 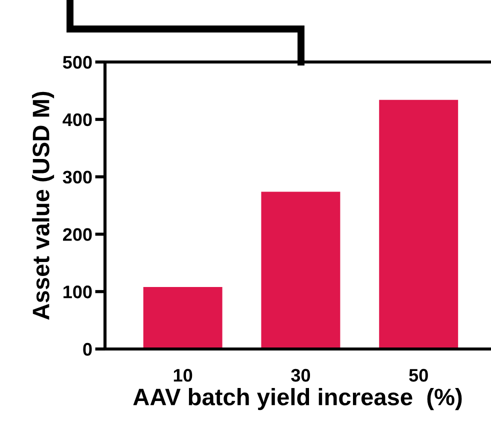 What do you see at coordinates (418, 375) in the screenshot?
I see `x-tick-label: 50` at bounding box center [418, 375].